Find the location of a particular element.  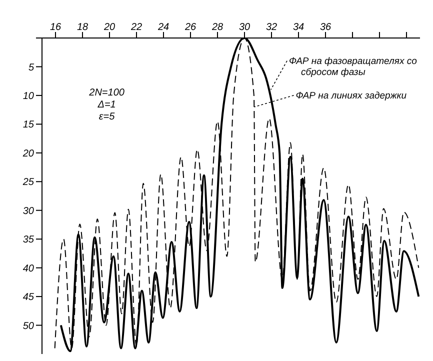

x-tick-label: 30 is located at coordinates (244, 27).